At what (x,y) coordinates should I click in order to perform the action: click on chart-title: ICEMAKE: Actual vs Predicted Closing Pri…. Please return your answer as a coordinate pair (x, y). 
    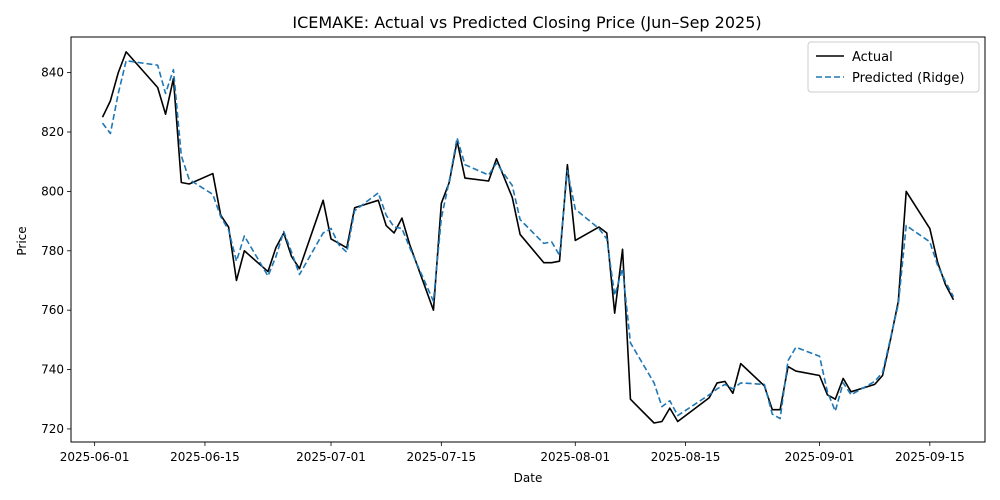
    Looking at the image, I should click on (526, 22).